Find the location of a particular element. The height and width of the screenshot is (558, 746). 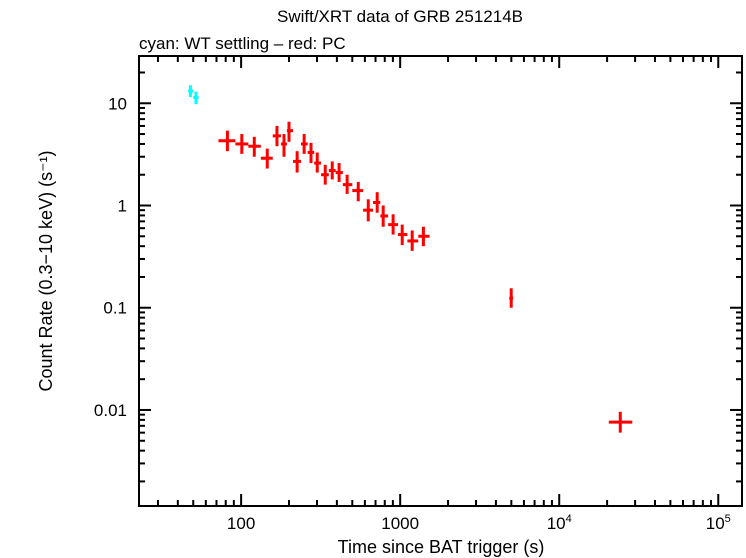

y-tick-label: 10 is located at coordinates (117, 103).